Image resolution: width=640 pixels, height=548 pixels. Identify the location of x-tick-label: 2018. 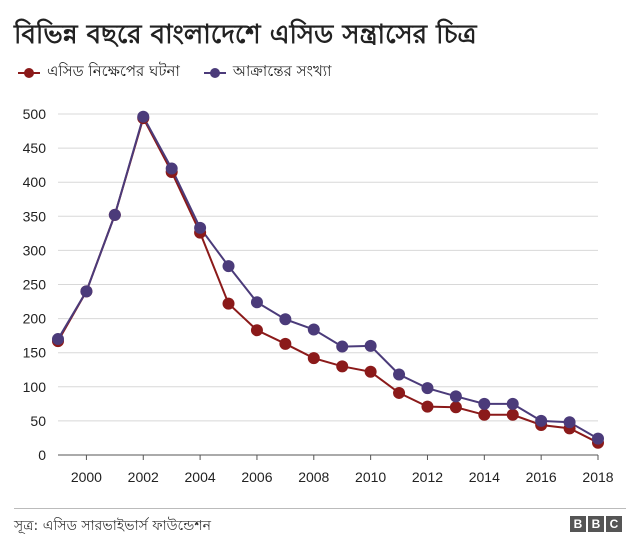
(597, 477).